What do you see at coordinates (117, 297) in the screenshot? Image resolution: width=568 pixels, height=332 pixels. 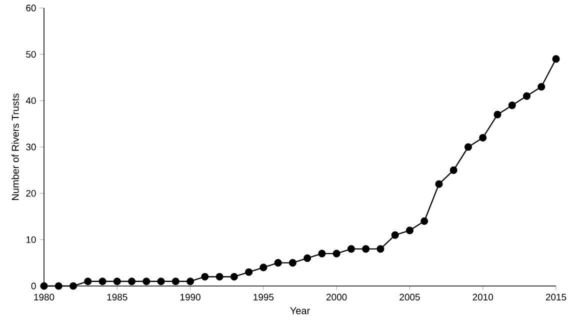 I see `x-tick-label: 1985` at bounding box center [117, 297].